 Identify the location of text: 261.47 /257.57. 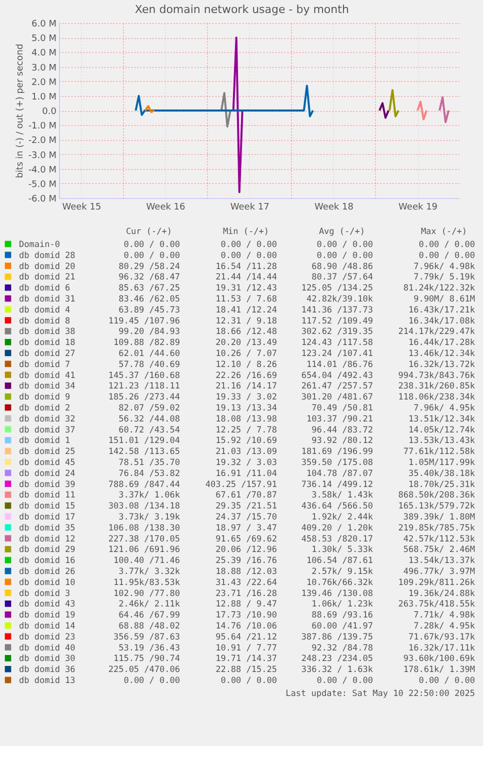
(337, 387).